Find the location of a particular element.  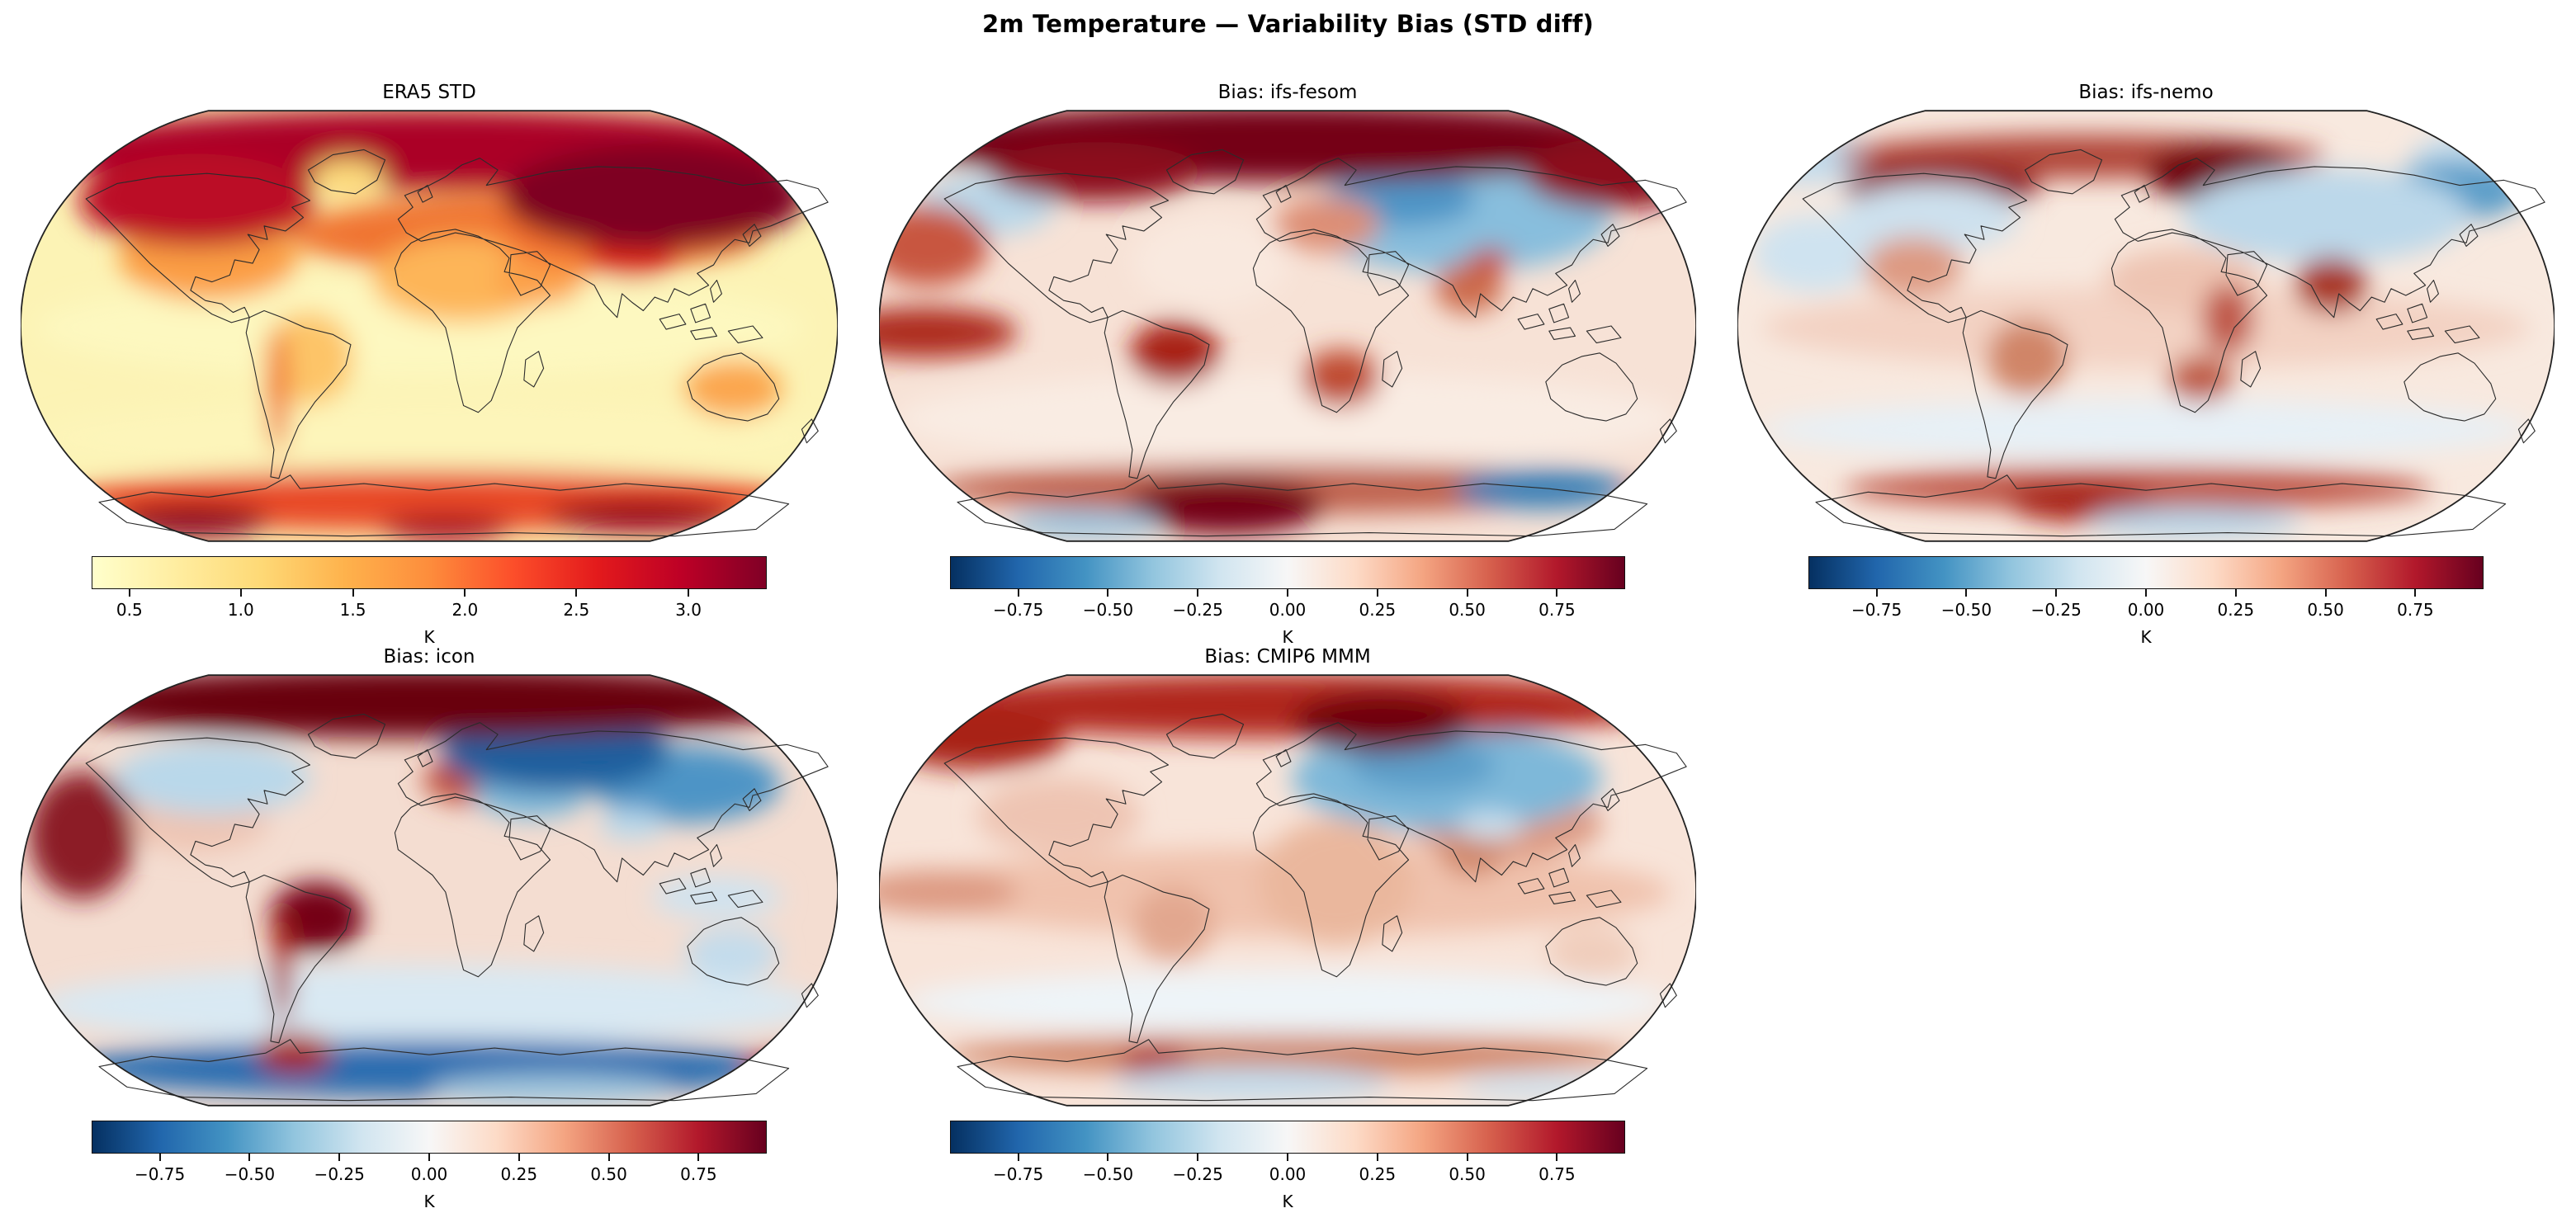

feature-canada-blue is located at coordinates (212, 778).